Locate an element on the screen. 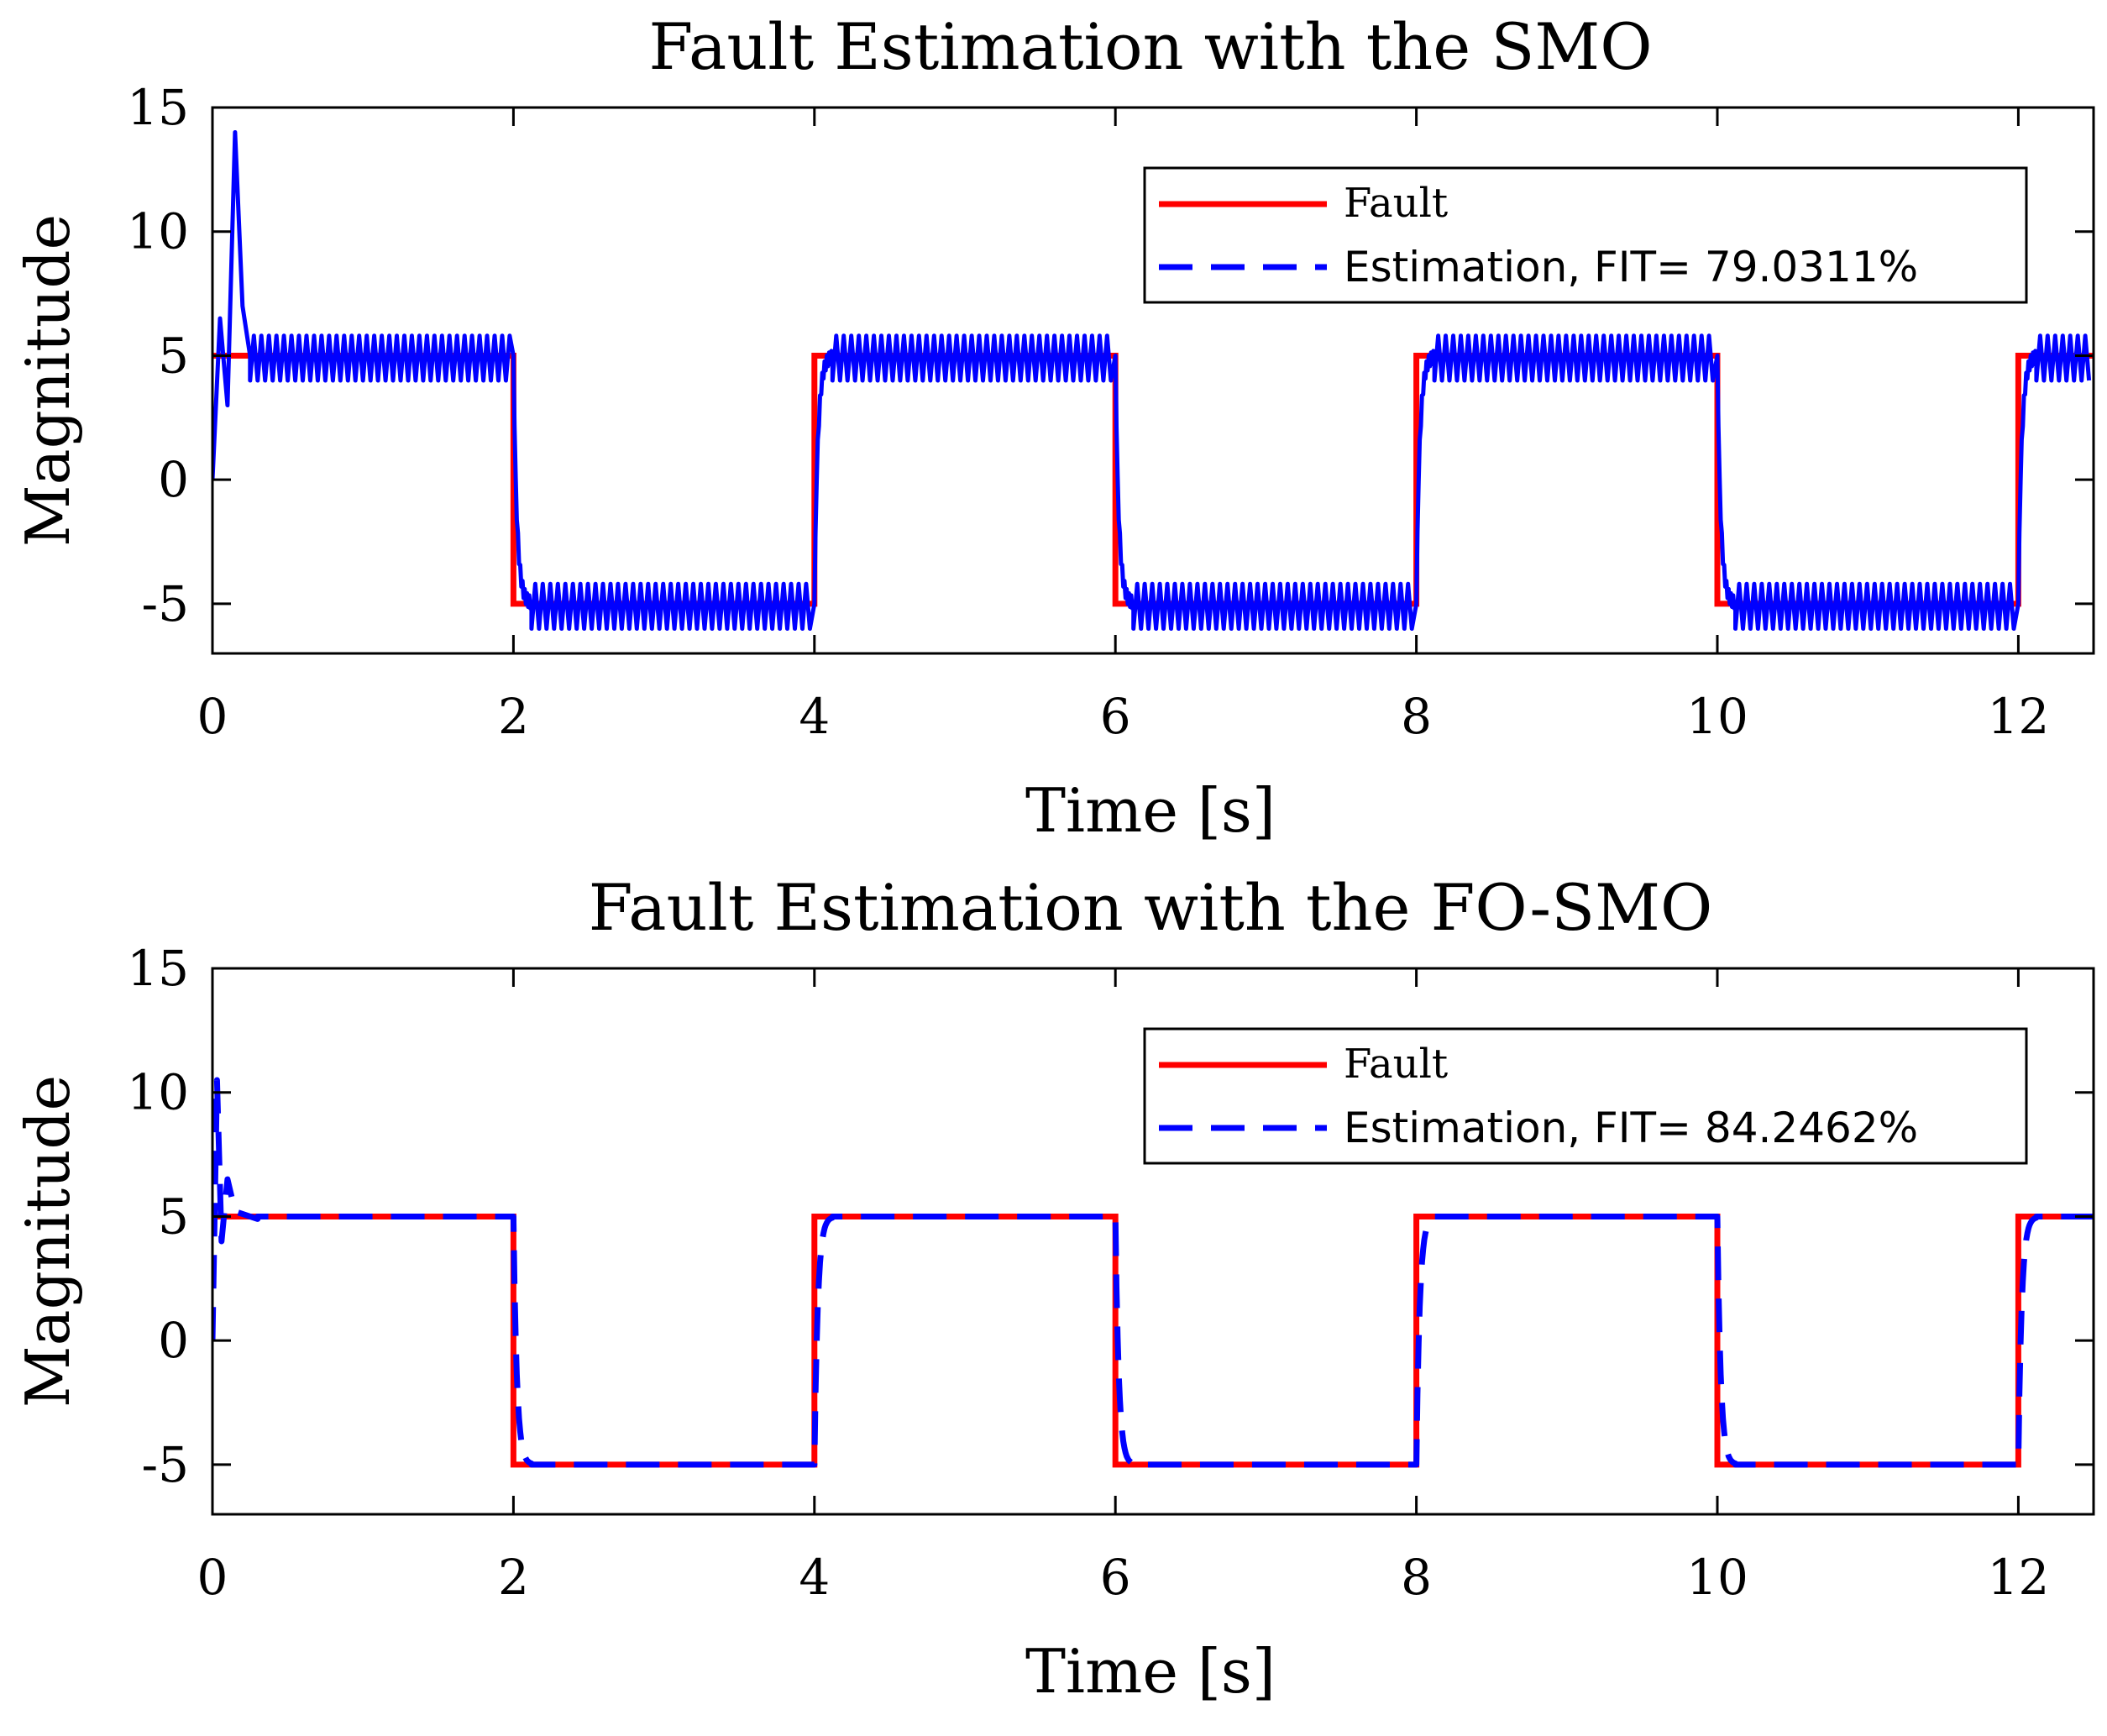 This screenshot has height=1736, width=2107. legend-estimation-label: Estimation, FIT= 79.0311% is located at coordinates (1631, 267).